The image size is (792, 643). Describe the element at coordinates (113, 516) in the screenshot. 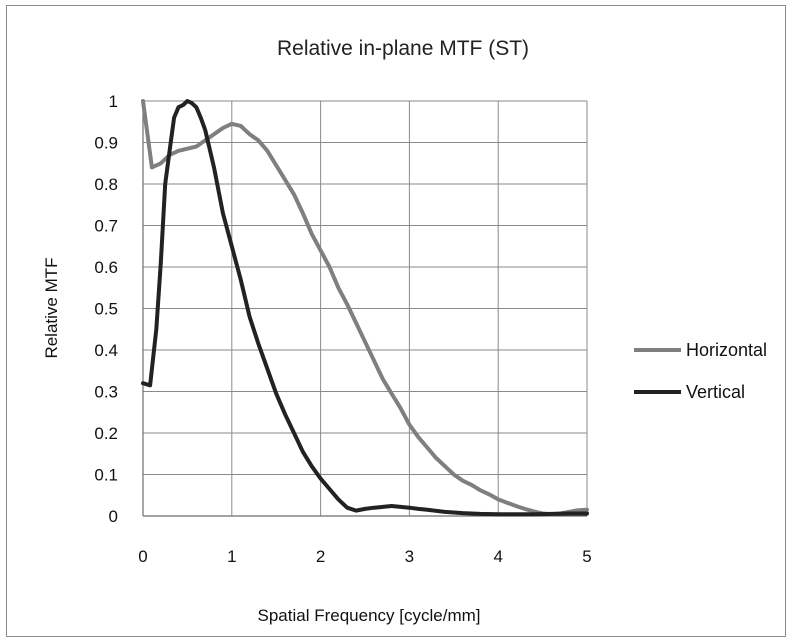

I see `y-tick-label: 0` at that location.